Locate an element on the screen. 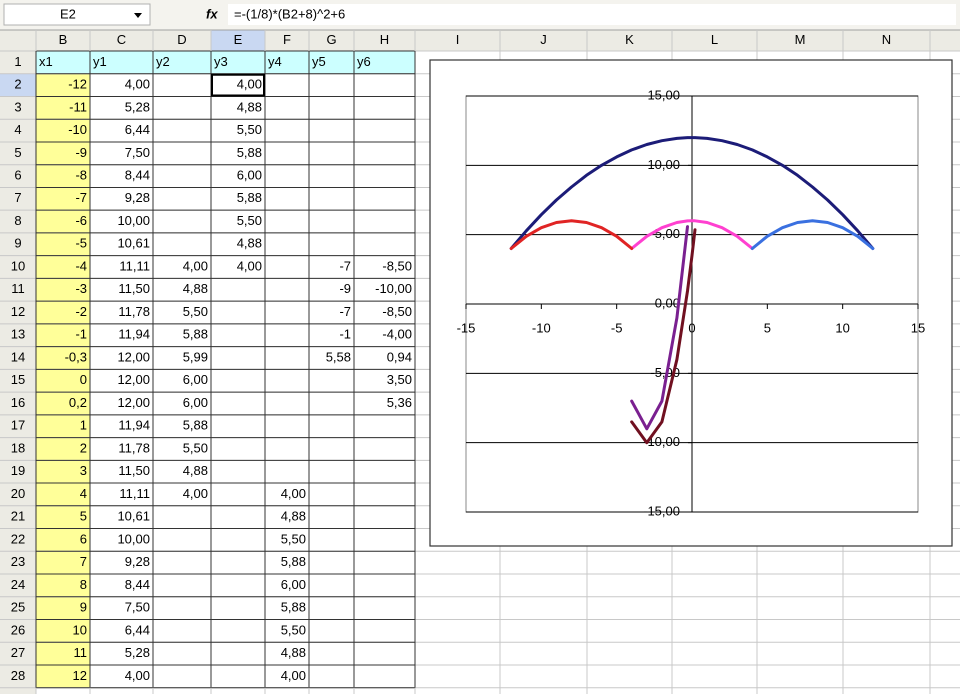  cell: -4 is located at coordinates (81, 265).